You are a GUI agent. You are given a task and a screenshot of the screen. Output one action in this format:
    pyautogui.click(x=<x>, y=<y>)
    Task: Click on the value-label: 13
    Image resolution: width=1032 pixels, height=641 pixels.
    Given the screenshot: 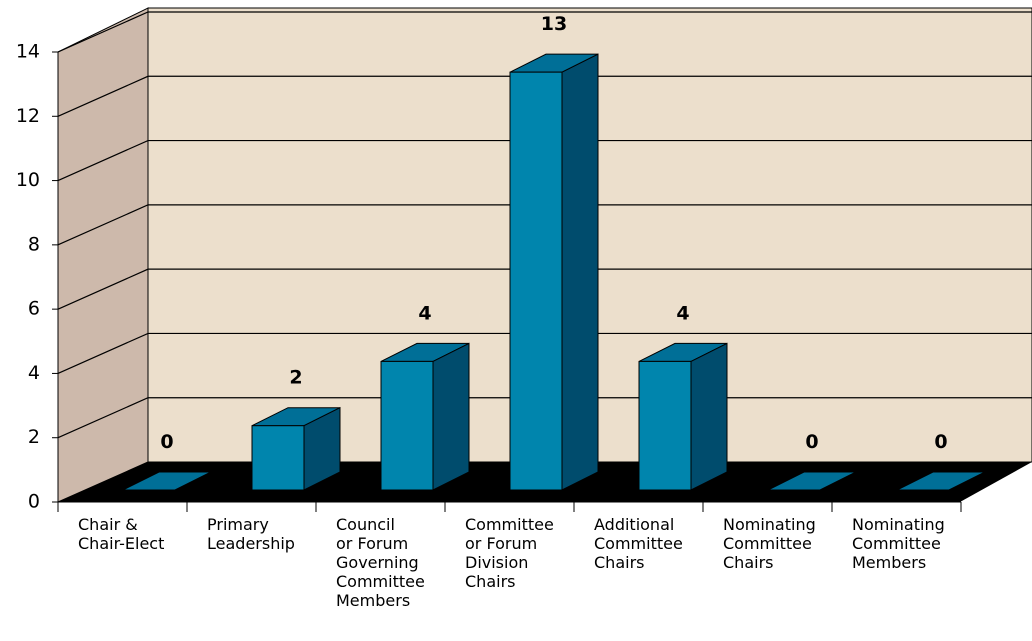 What is the action you would take?
    pyautogui.click(x=554, y=24)
    